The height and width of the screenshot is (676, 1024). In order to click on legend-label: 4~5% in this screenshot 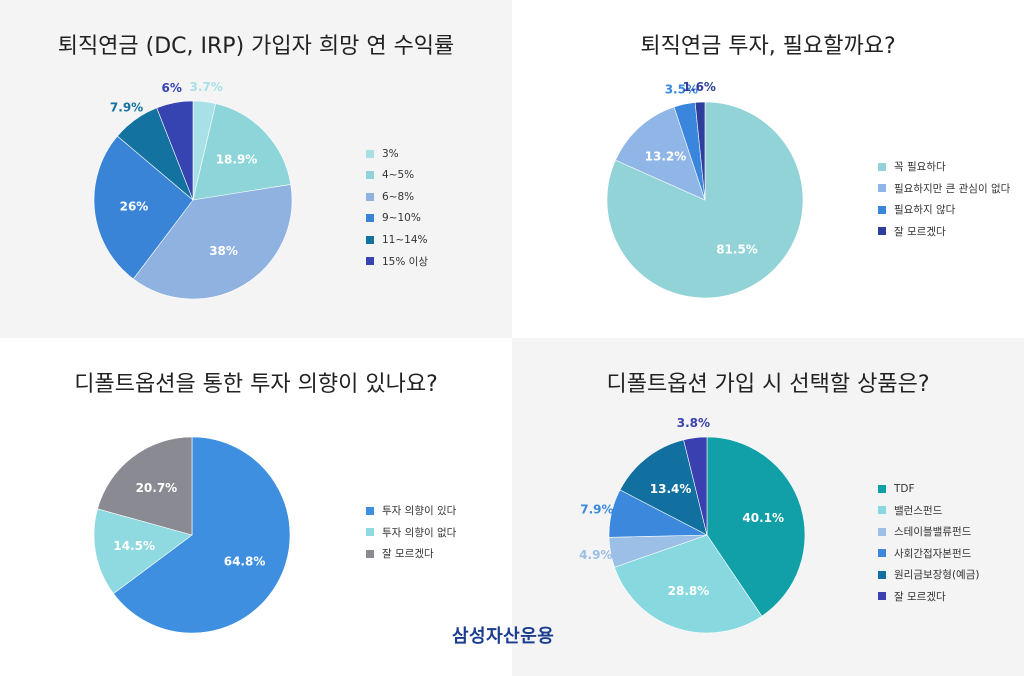, I will do `click(398, 175)`.